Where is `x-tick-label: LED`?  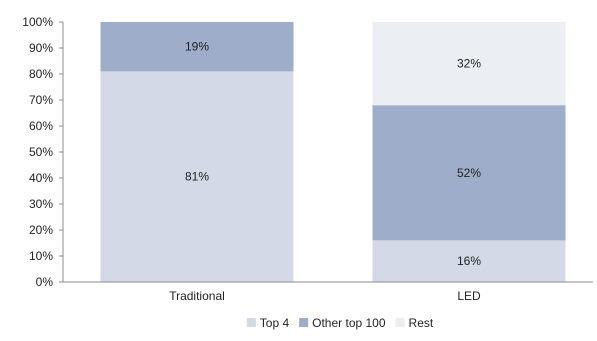
x-tick-label: LED is located at coordinates (469, 296).